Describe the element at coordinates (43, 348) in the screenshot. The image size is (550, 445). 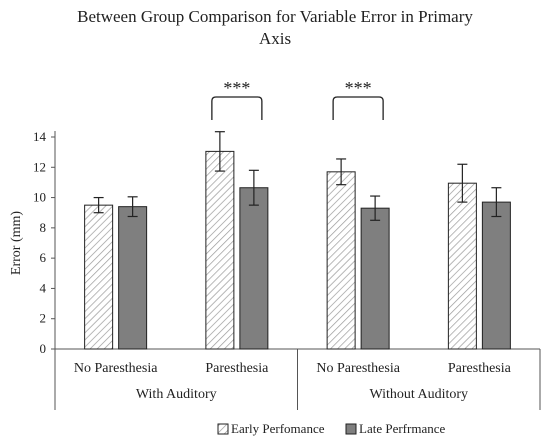
I see `y-tick-label: 0` at that location.